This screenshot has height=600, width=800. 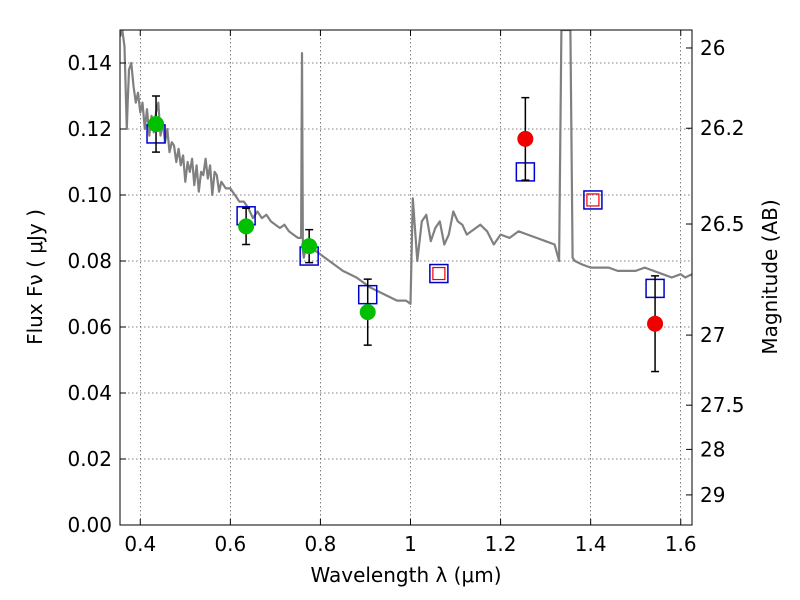 What do you see at coordinates (89, 195) in the screenshot?
I see `y-tick-label: 0.10` at bounding box center [89, 195].